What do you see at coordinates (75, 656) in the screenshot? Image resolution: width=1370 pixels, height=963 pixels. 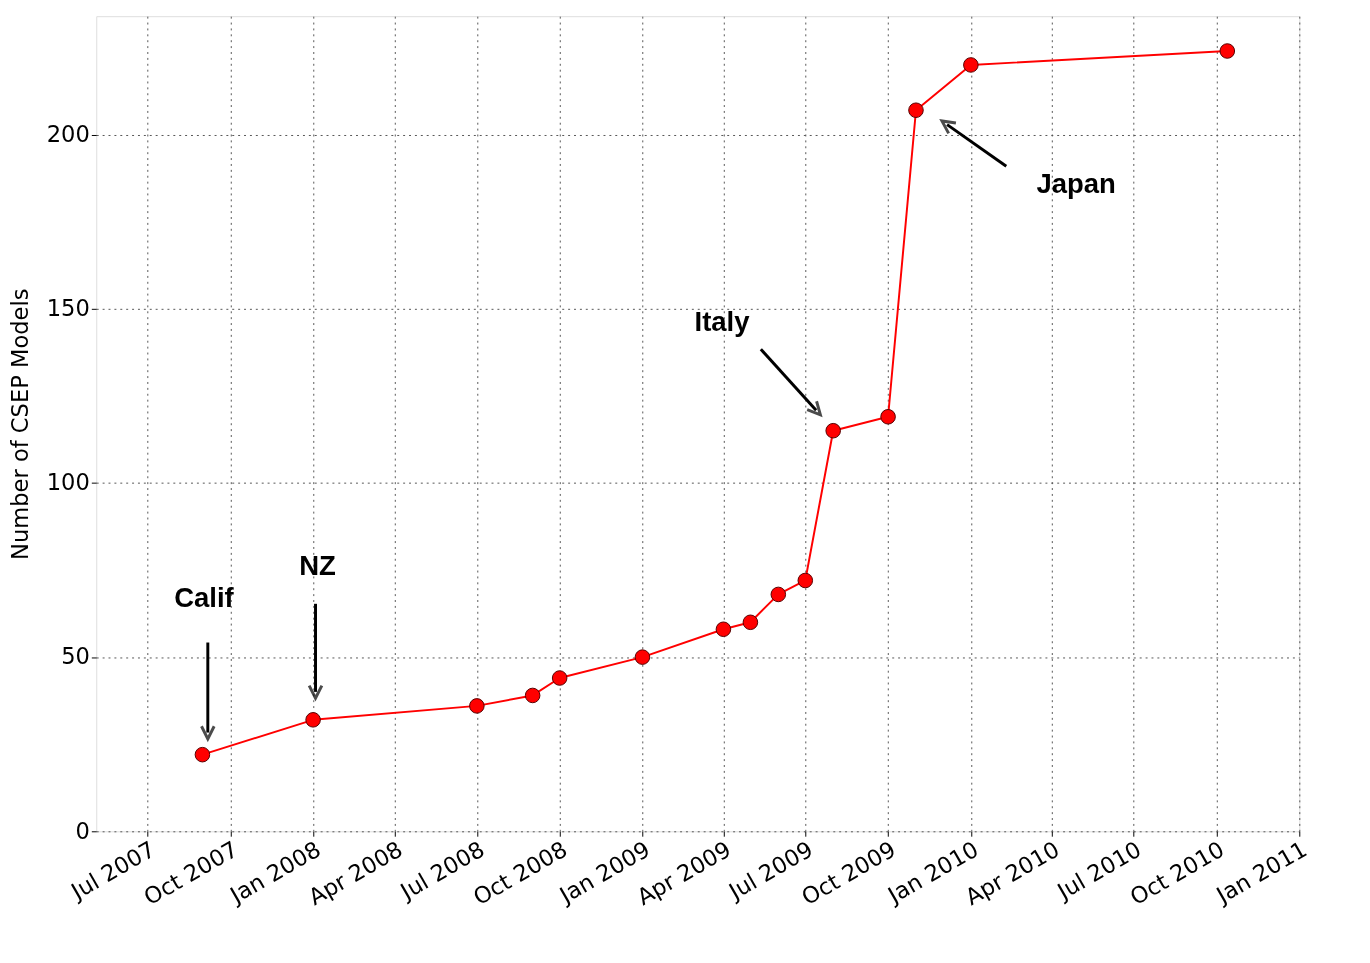 I see `y-tick-label: 50` at bounding box center [75, 656].